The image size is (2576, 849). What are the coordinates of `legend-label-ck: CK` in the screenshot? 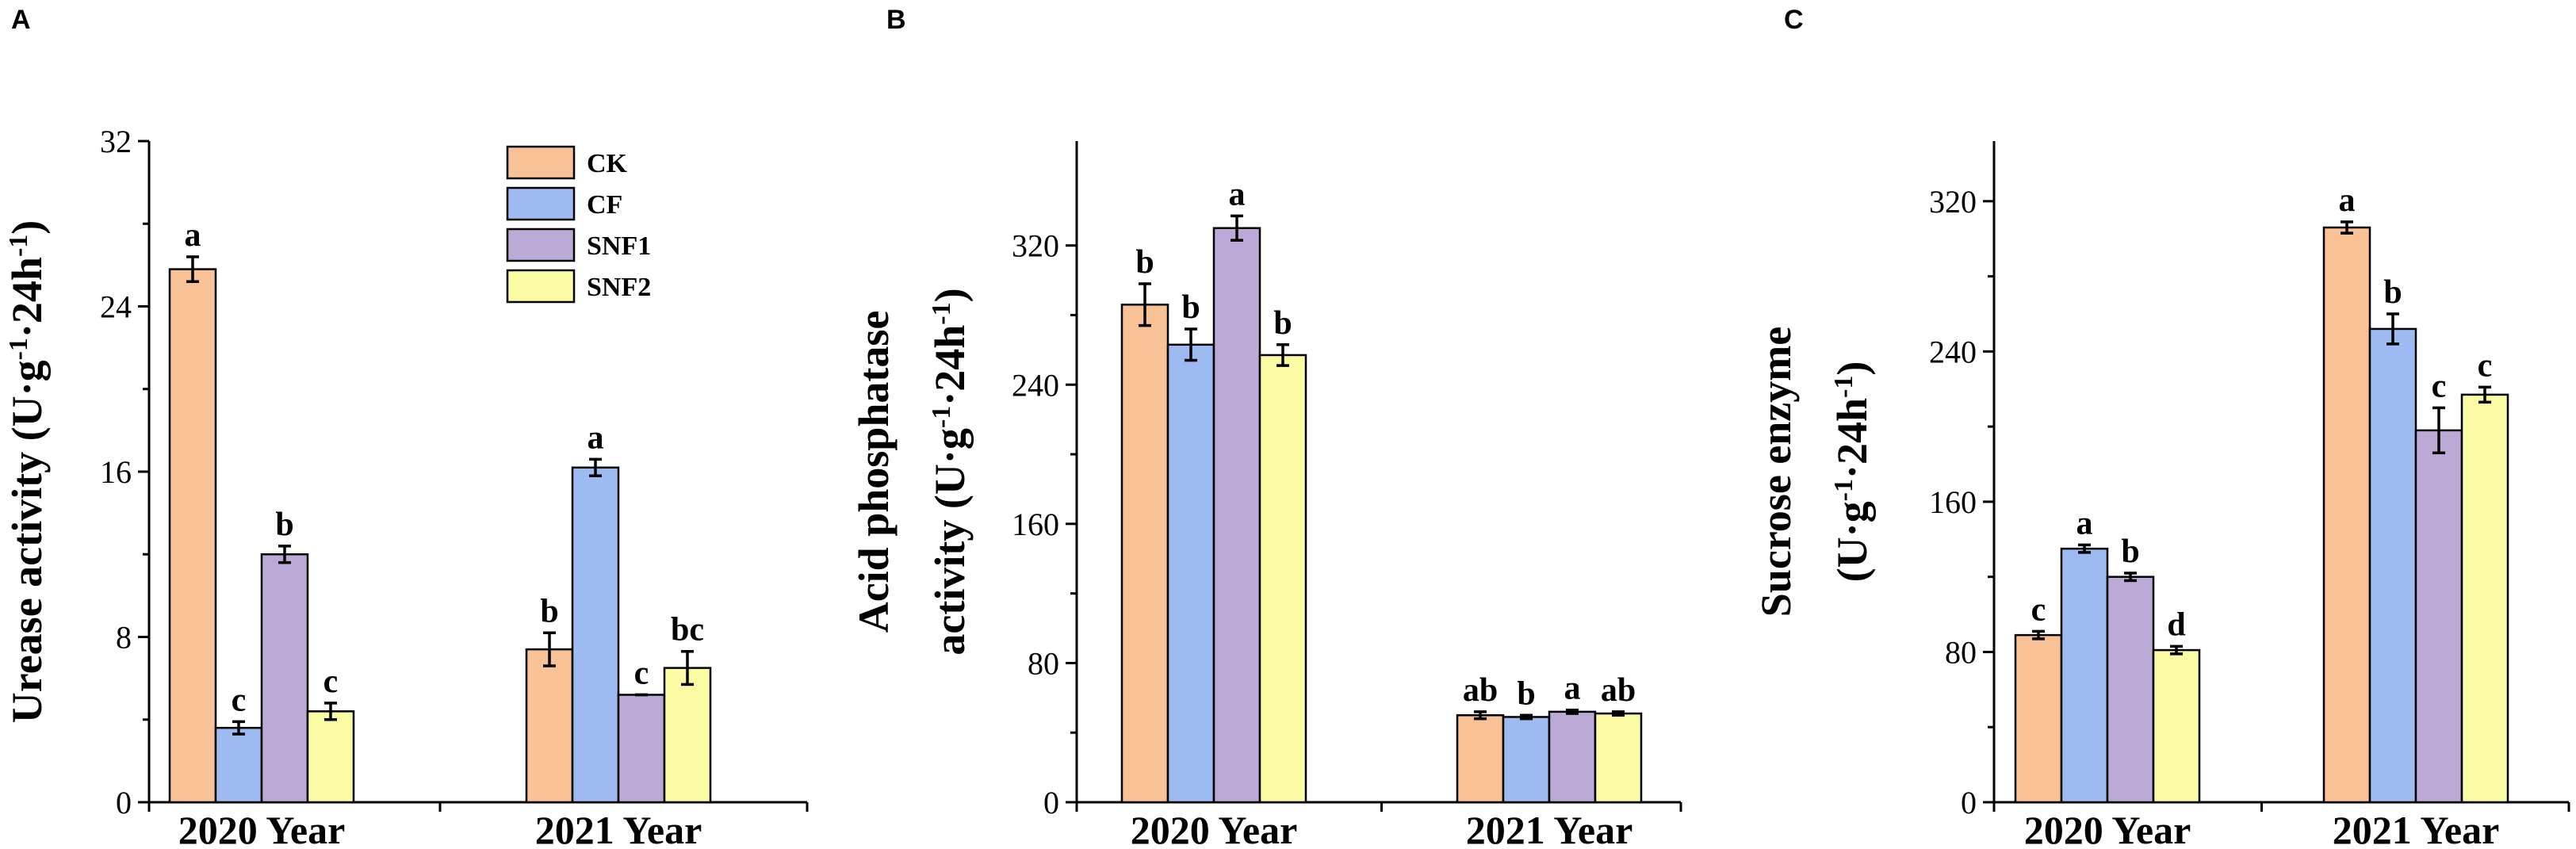 It's located at (607, 163).